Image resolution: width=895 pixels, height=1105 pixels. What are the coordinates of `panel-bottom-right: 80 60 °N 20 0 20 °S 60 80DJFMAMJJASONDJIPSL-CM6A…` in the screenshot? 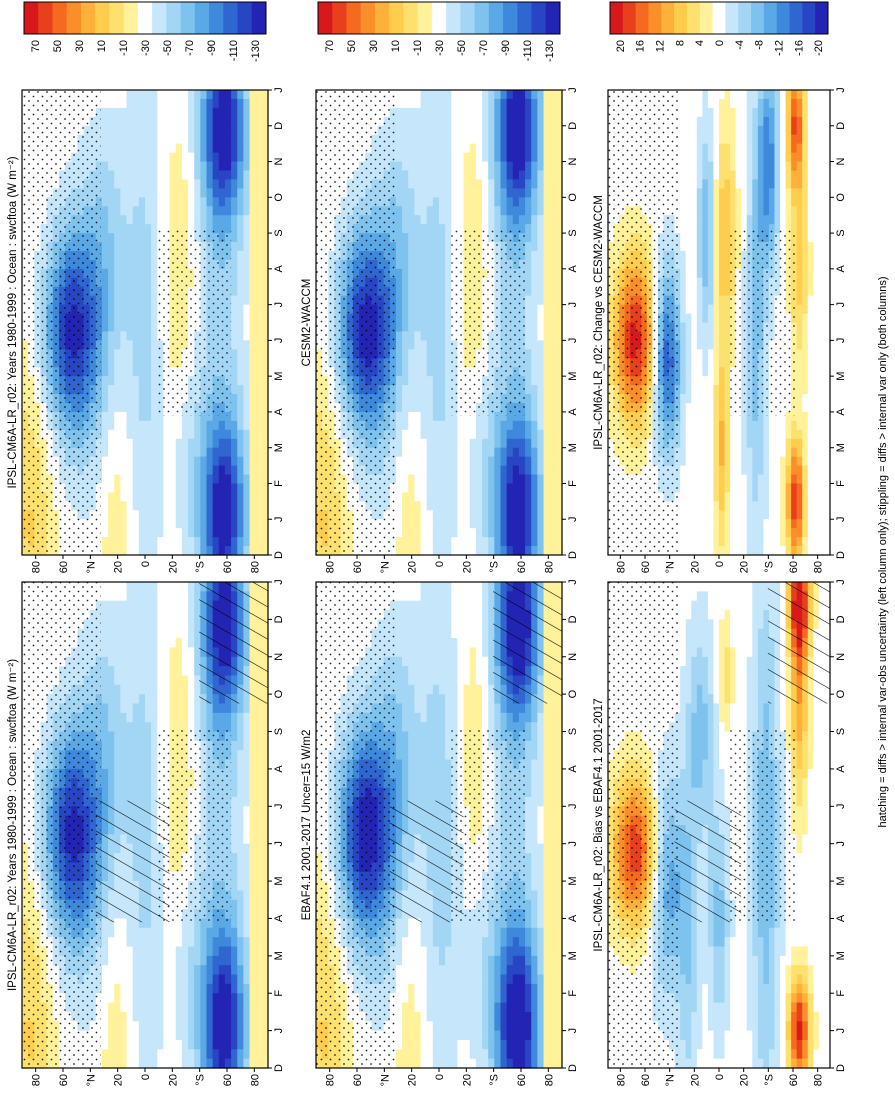 It's located at (720, 287).